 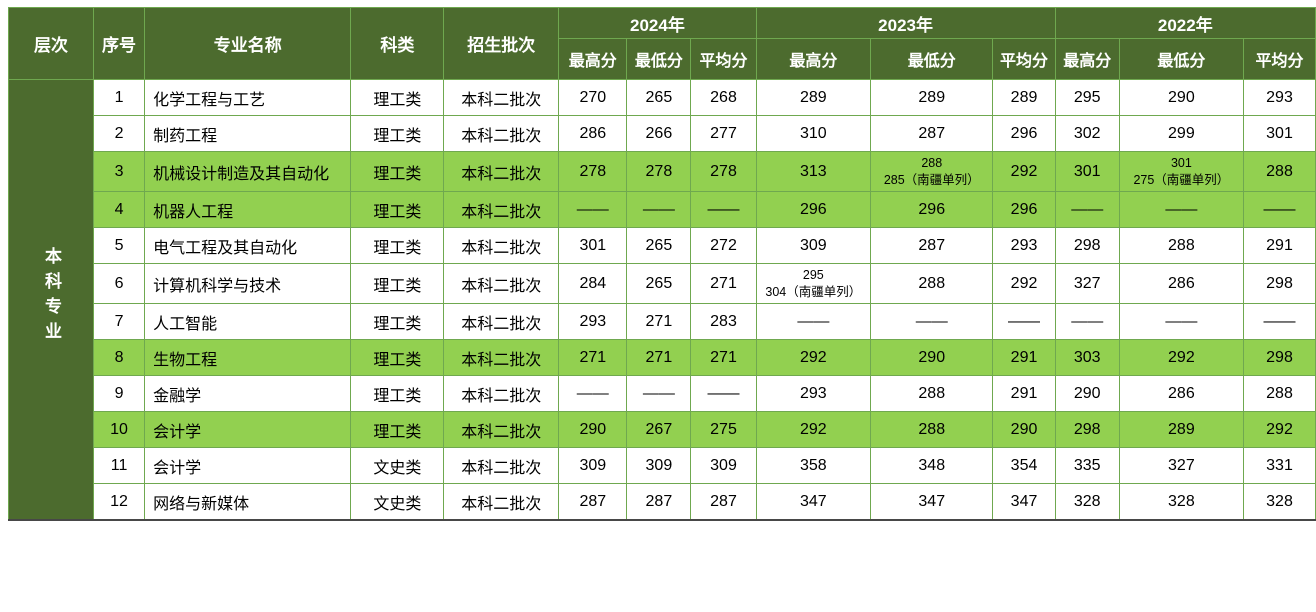 What do you see at coordinates (1087, 245) in the screenshot?
I see `score-cell: 298` at bounding box center [1087, 245].